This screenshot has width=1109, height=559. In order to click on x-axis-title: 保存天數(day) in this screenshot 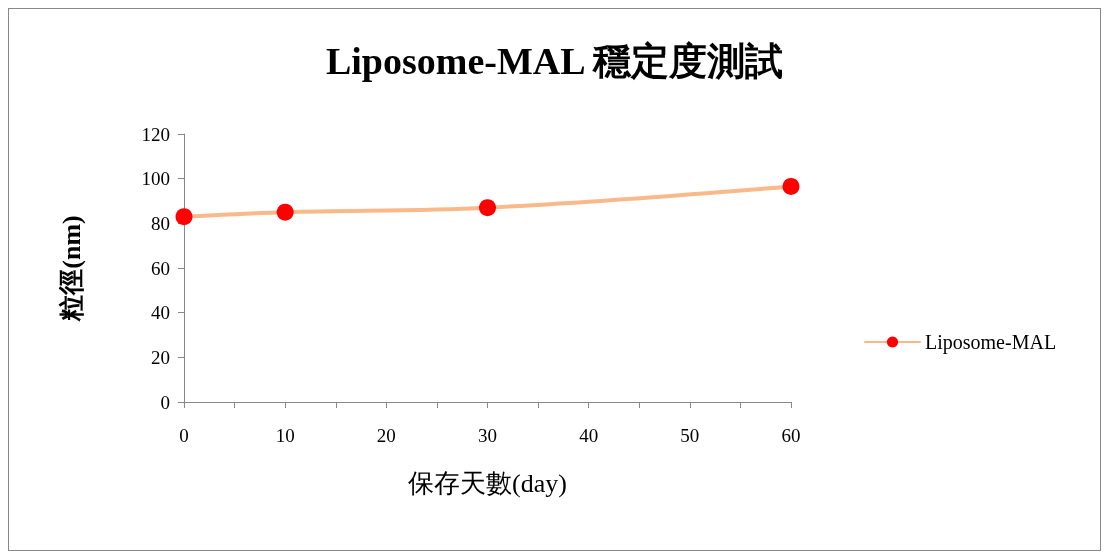, I will do `click(487, 483)`.